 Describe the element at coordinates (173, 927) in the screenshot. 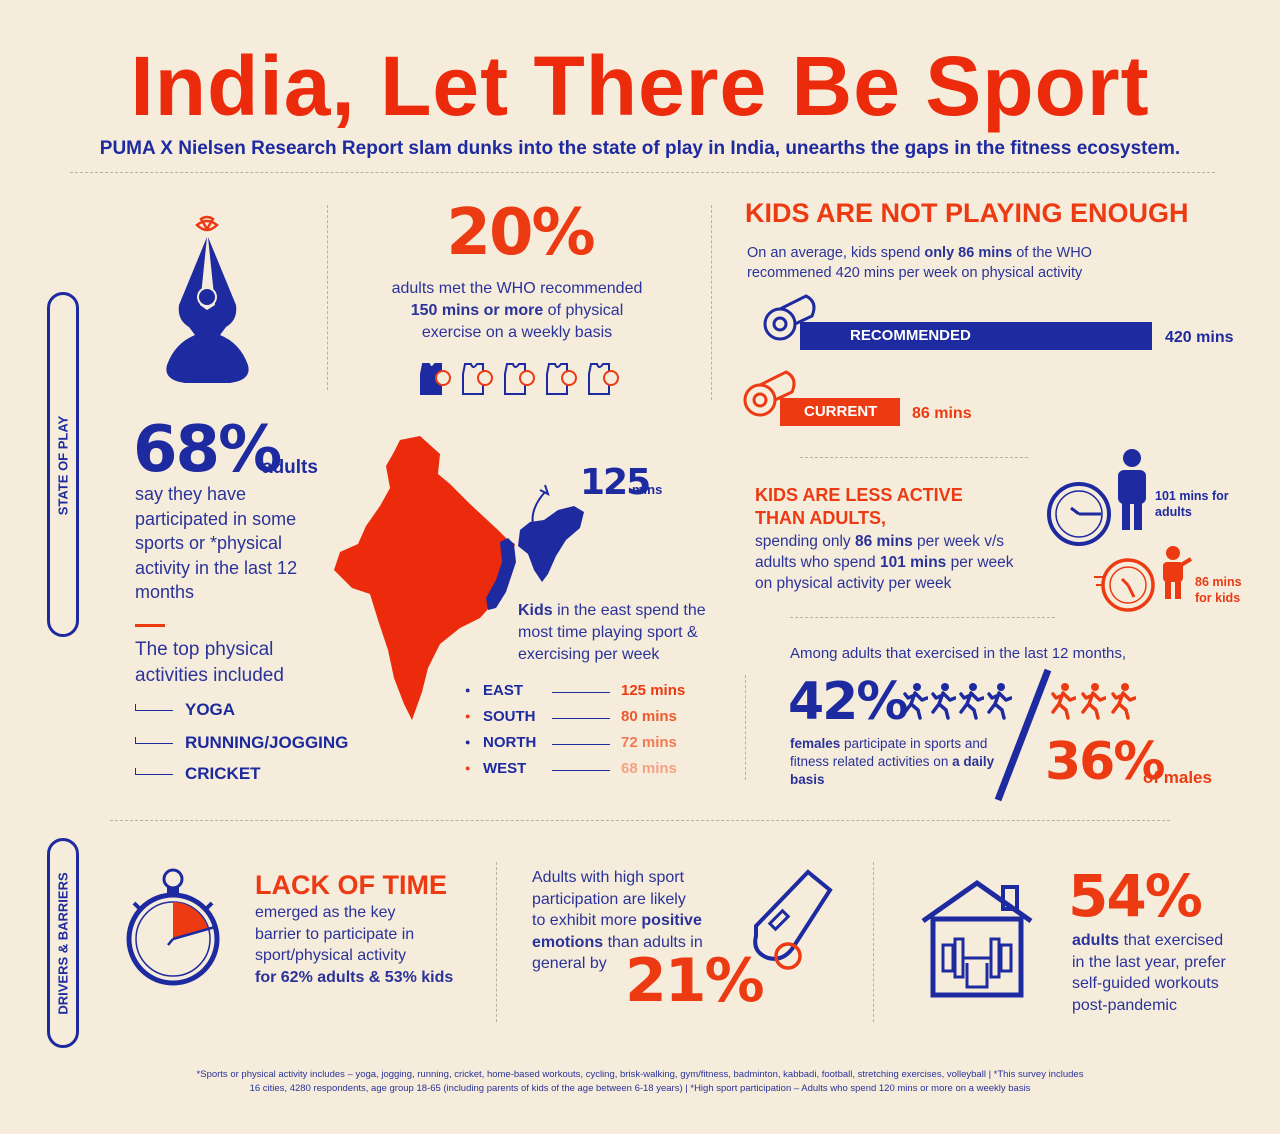

I see `stopwatch-icon` at that location.